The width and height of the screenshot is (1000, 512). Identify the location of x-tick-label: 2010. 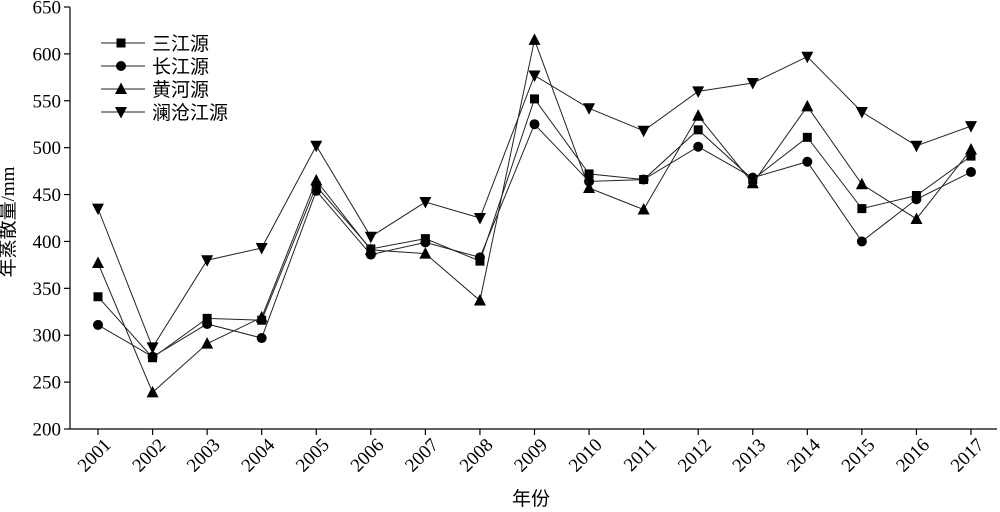
(586, 456).